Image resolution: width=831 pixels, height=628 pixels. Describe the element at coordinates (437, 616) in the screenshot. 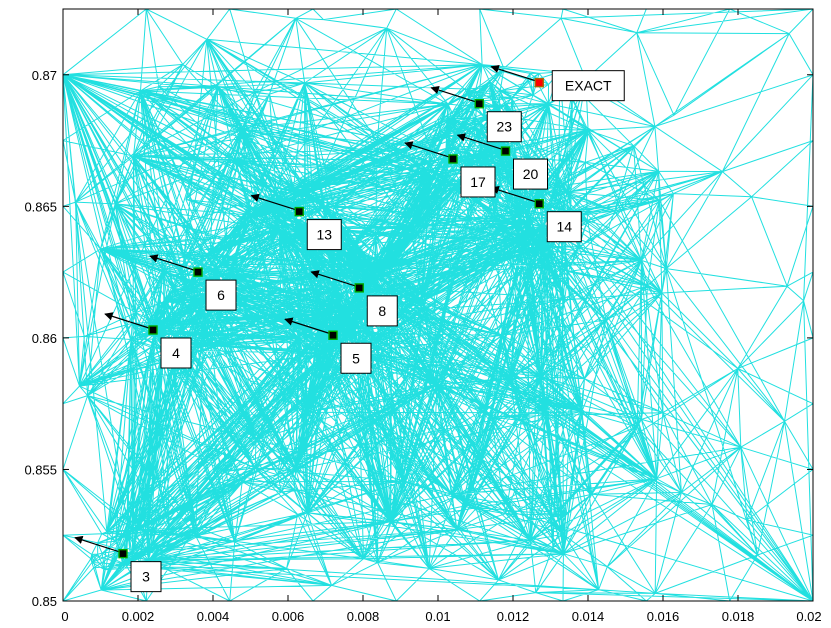

I see `x-tick-label: 0.01` at that location.